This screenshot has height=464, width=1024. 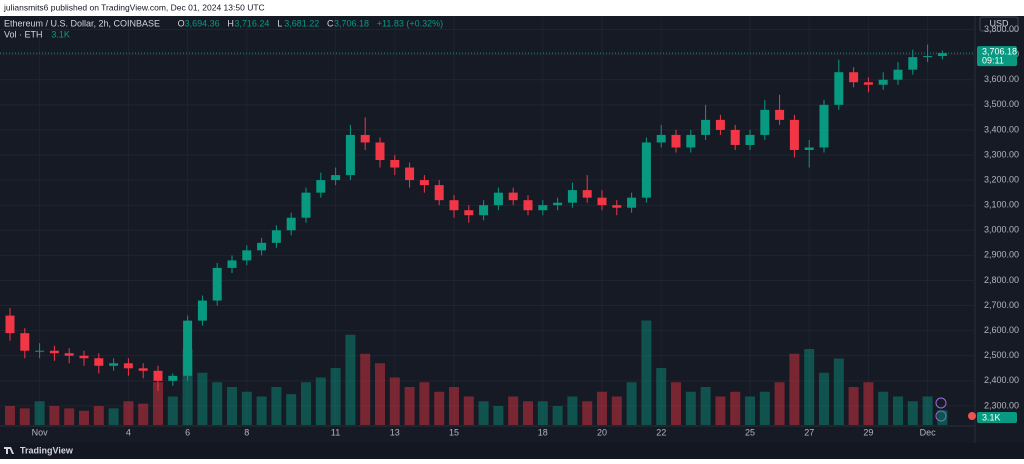 What do you see at coordinates (1001, 154) in the screenshot?
I see `y-tick-label: 3,300.00` at bounding box center [1001, 154].